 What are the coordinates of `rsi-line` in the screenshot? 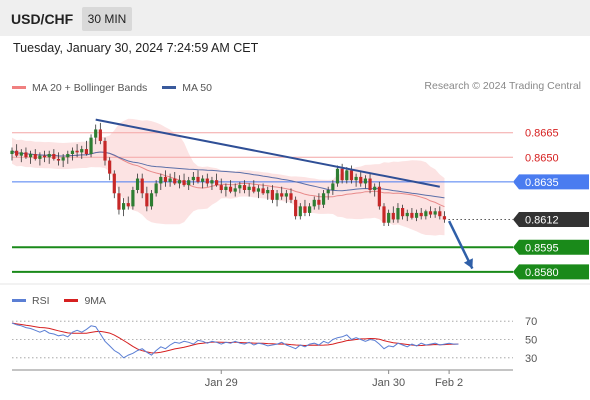 It's located at (235, 340).